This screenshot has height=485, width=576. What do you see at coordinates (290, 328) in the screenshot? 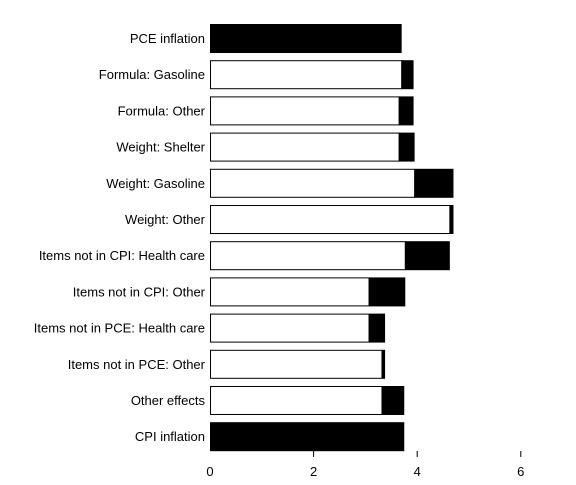
I see `base-bar-items-not-in-pce-health-care` at bounding box center [290, 328].